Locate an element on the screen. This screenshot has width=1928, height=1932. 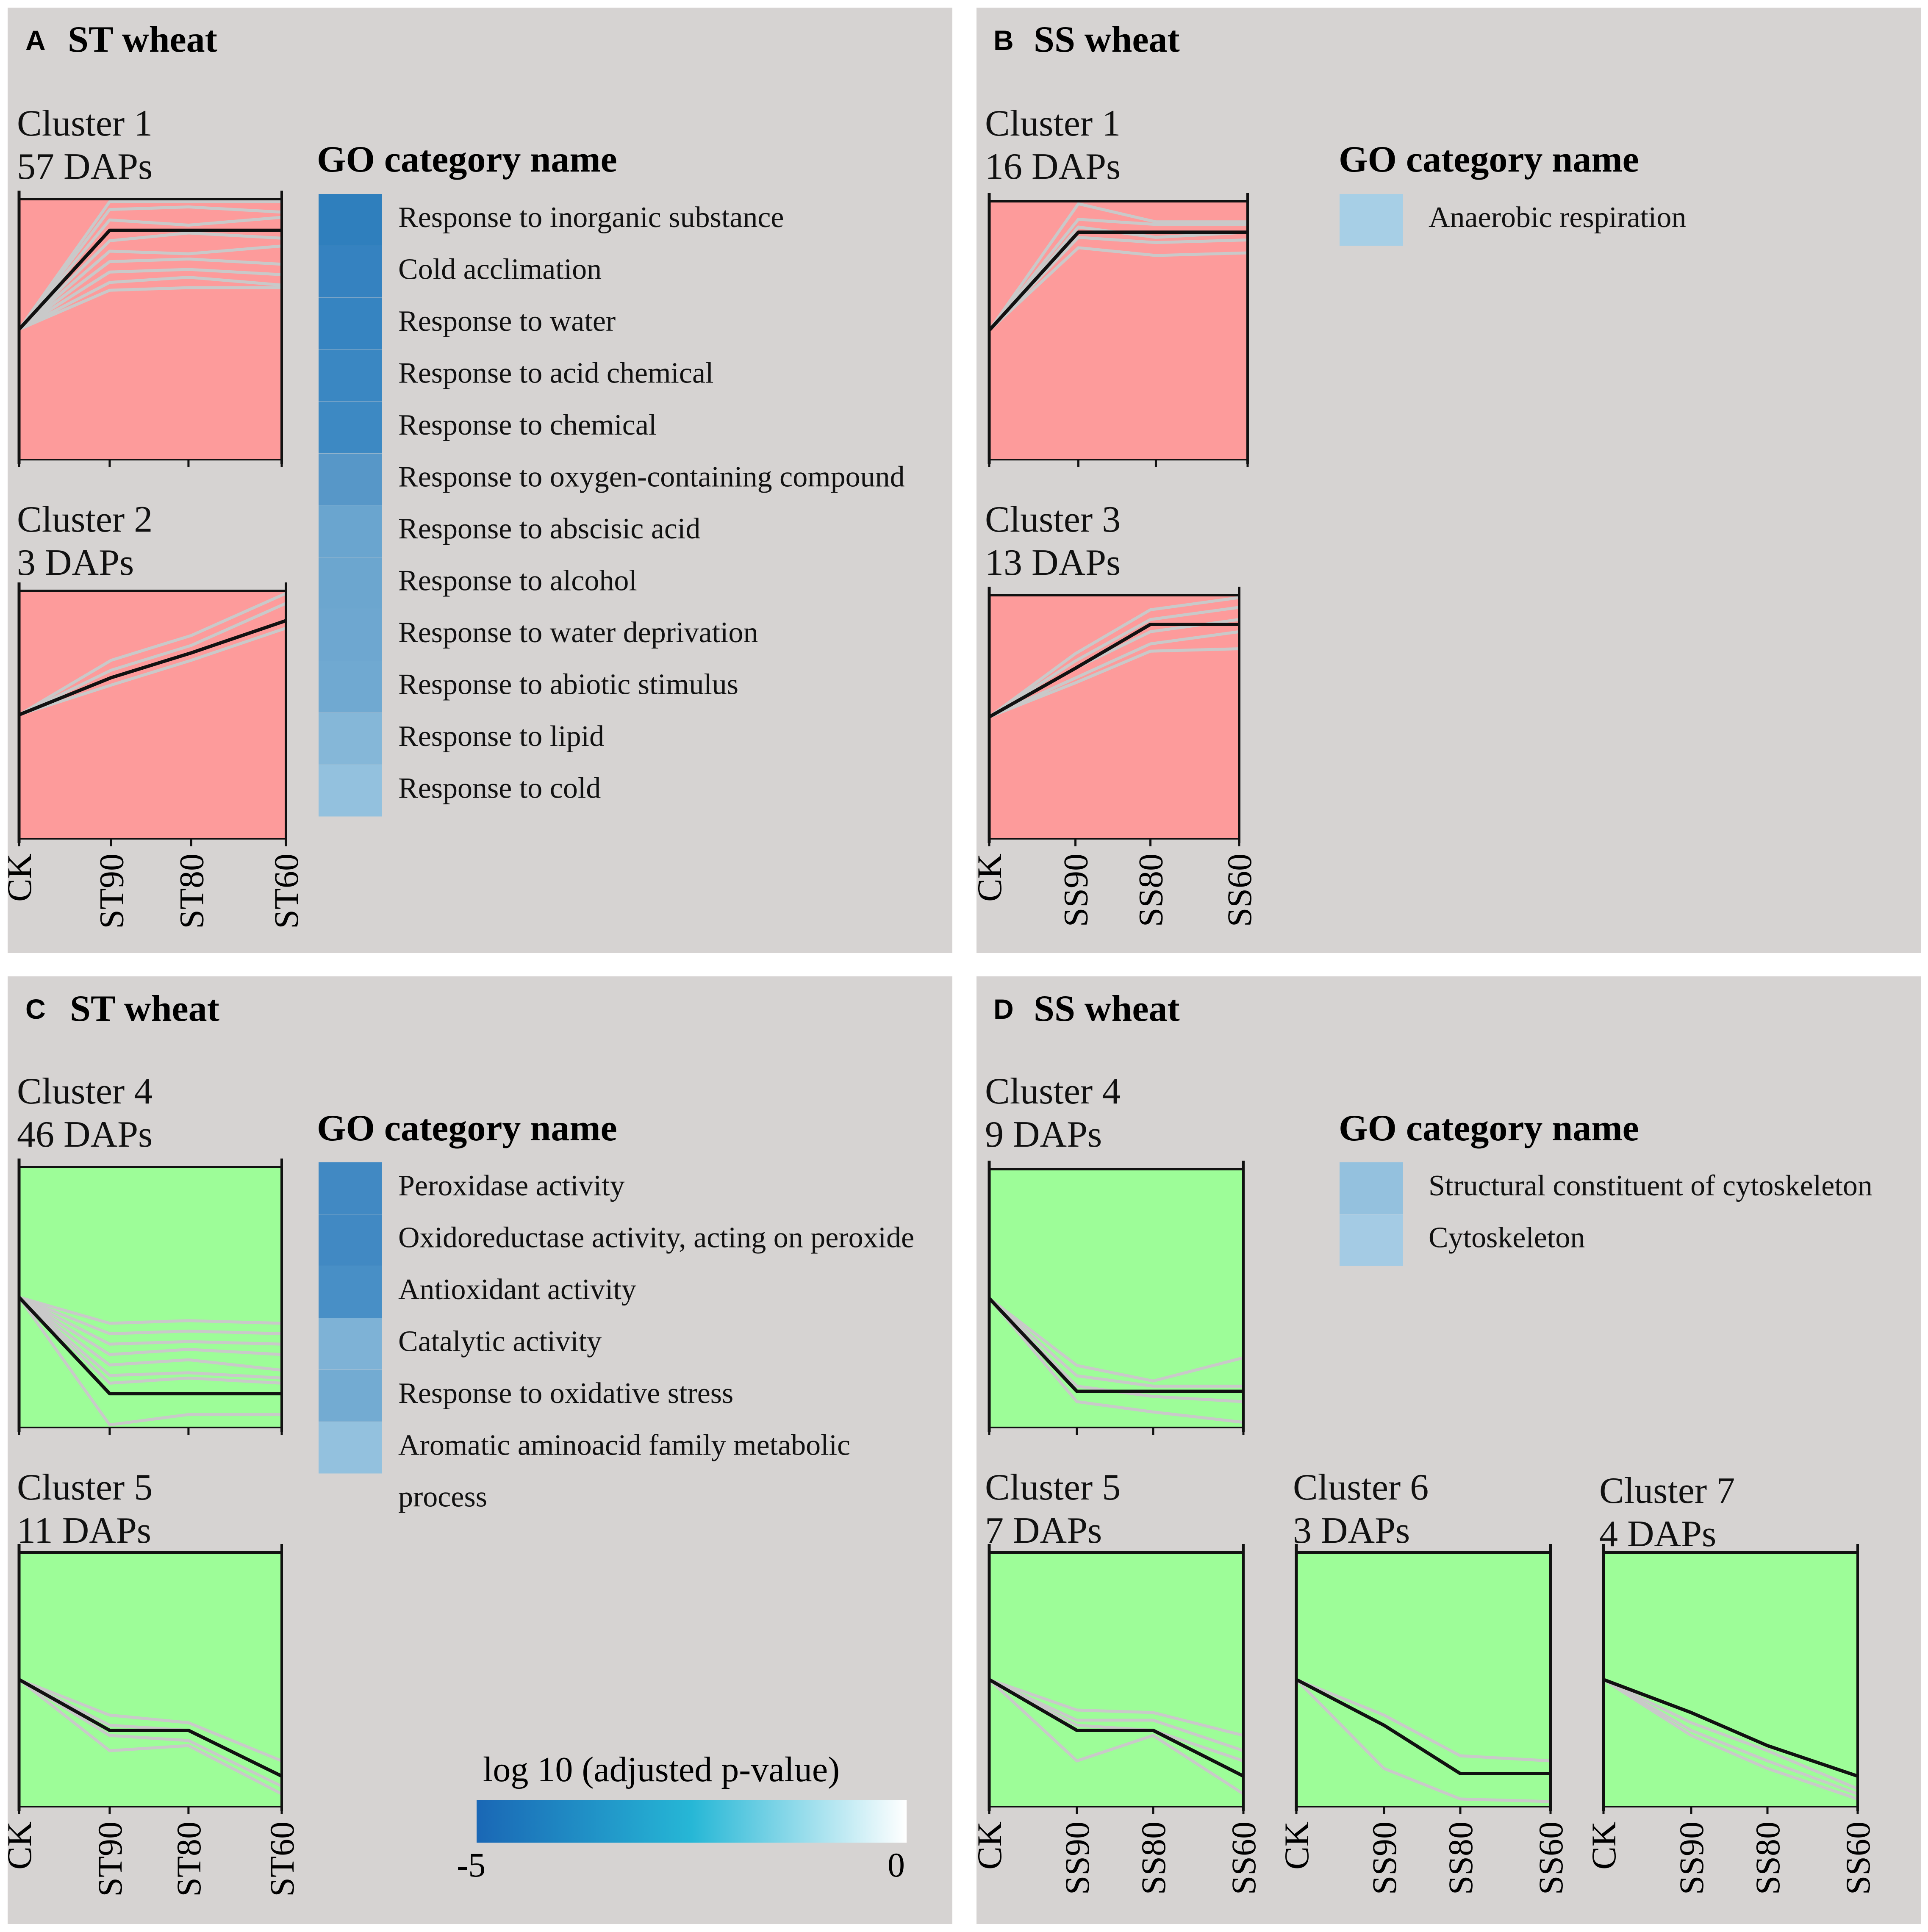
go-title-b: GO category name is located at coordinates (1489, 159).